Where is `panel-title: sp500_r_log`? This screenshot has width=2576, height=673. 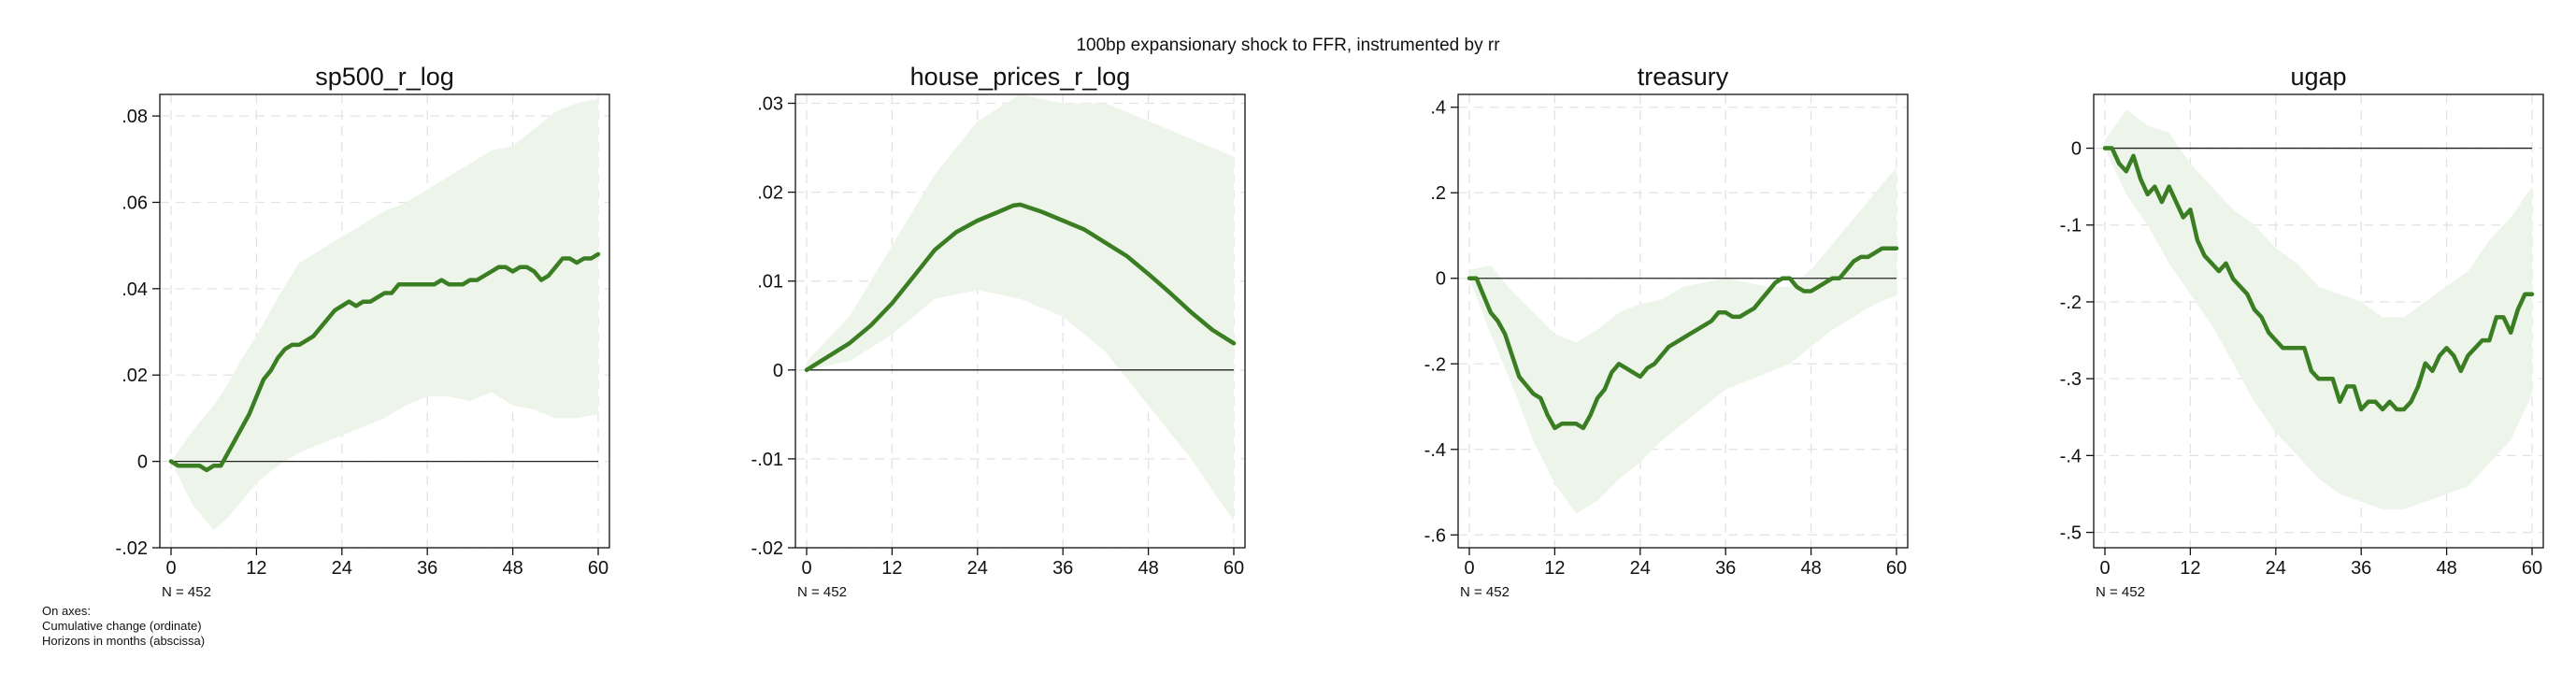
panel-title: sp500_r_log is located at coordinates (384, 77).